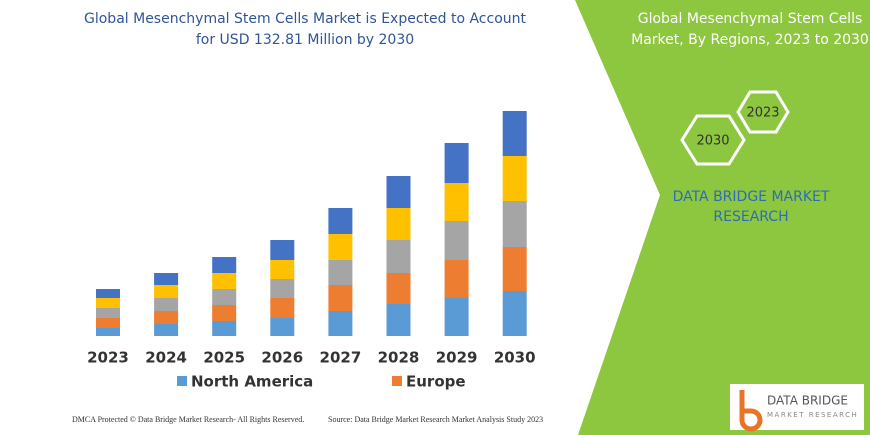 The width and height of the screenshot is (870, 435). Describe the element at coordinates (305, 40) in the screenshot. I see `chart-title: for USD 132.81 Million by 2030` at that location.